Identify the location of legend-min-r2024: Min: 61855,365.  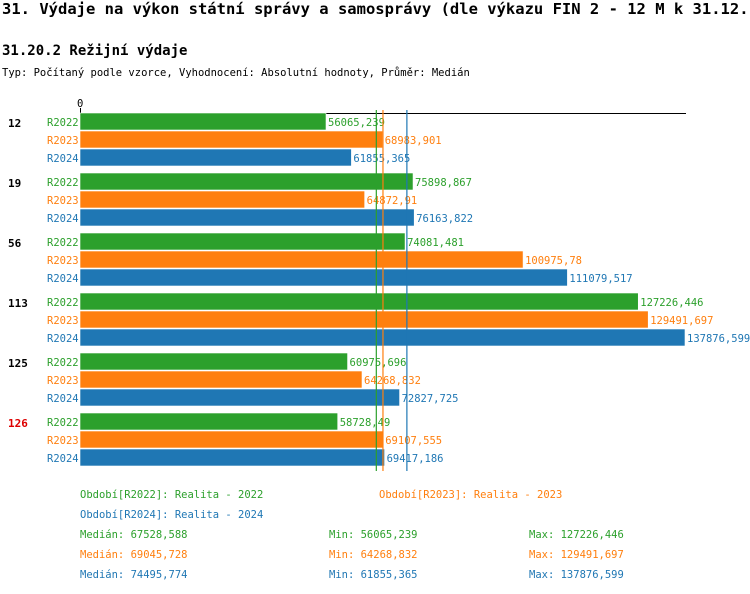
(373, 575).